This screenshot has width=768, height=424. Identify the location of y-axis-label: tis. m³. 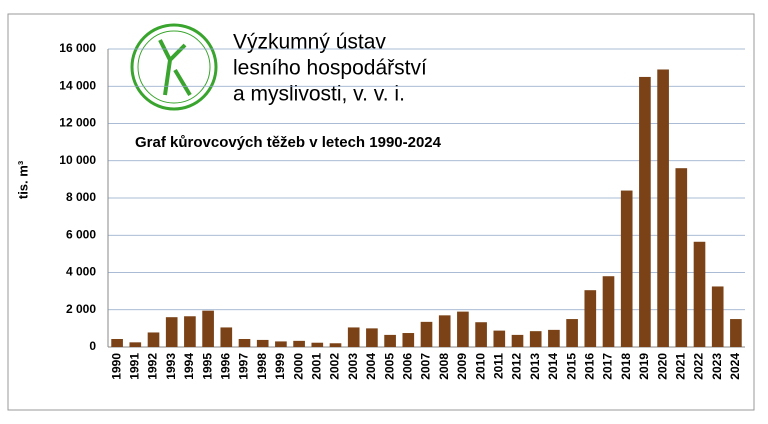
(22, 179).